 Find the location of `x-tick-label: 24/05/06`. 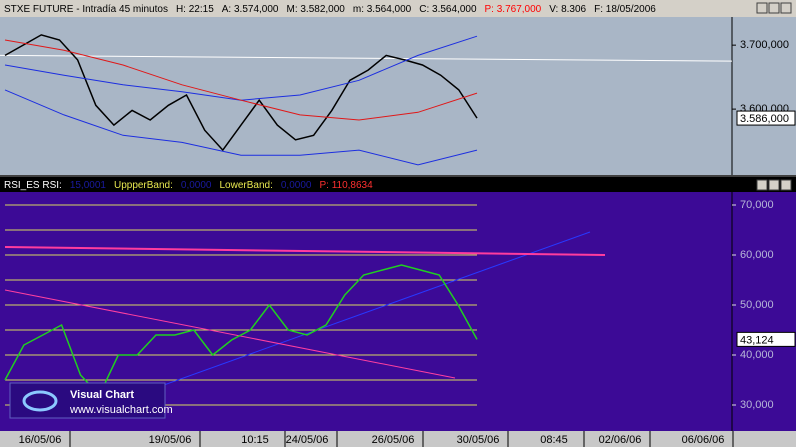

x-tick-label: 24/05/06 is located at coordinates (307, 440).